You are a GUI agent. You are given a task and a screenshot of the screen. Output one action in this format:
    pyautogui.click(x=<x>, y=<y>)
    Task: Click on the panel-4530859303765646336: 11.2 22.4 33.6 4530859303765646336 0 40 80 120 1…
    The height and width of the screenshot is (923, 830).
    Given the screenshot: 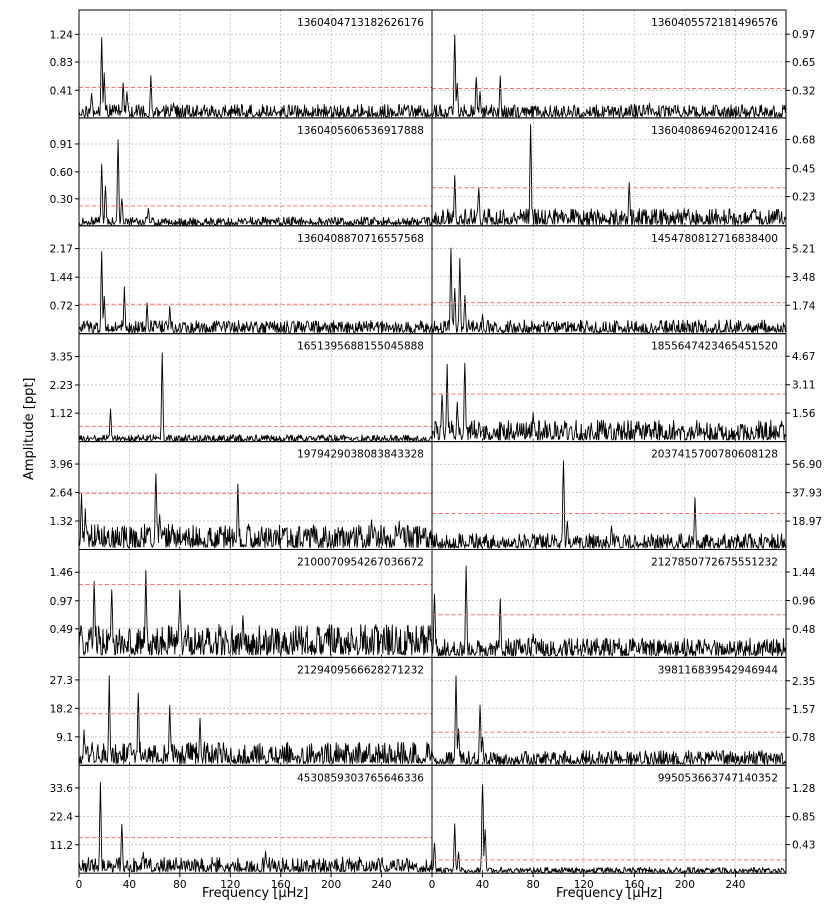 What is the action you would take?
    pyautogui.click(x=241, y=827)
    